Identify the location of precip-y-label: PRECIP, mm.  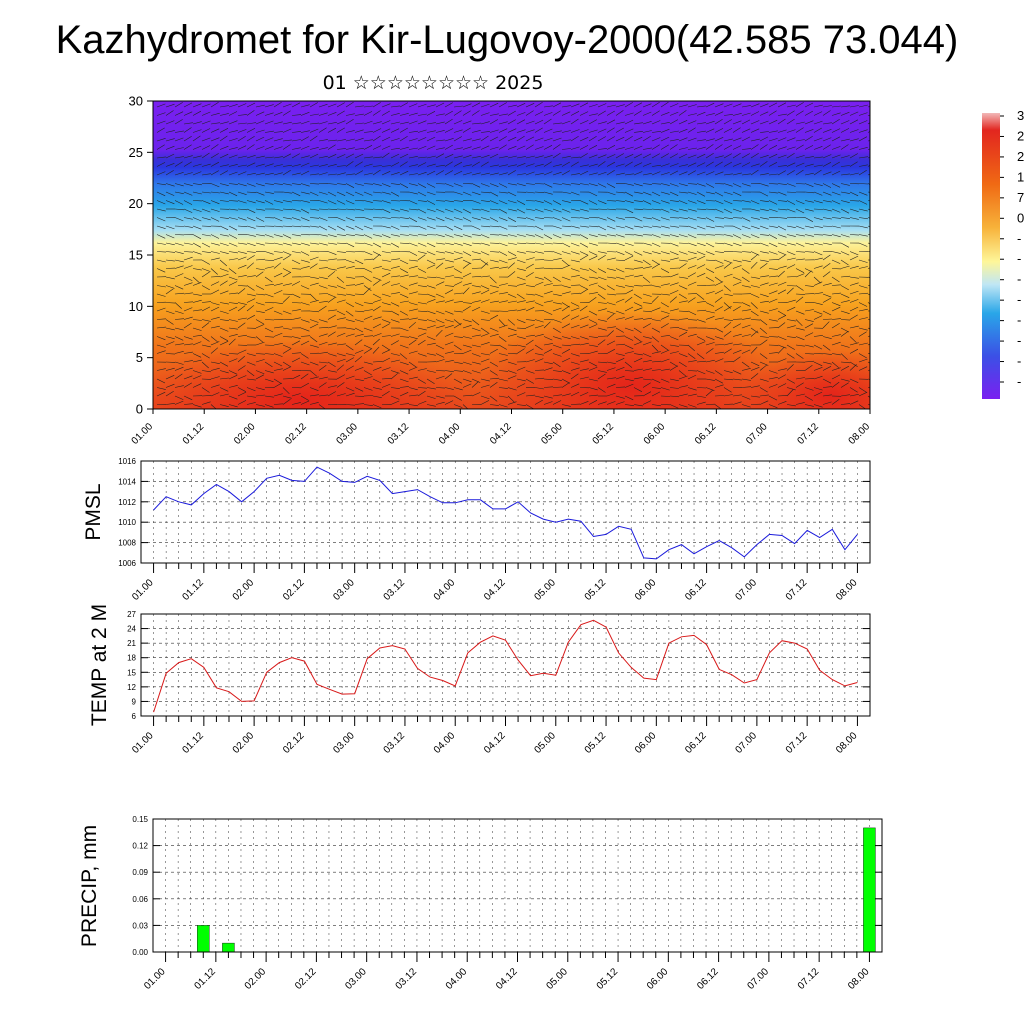
(89, 886).